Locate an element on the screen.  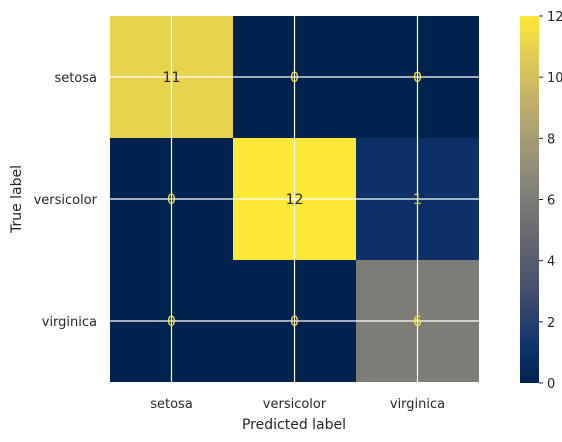
cell-value-2-2: 6 is located at coordinates (417, 322).